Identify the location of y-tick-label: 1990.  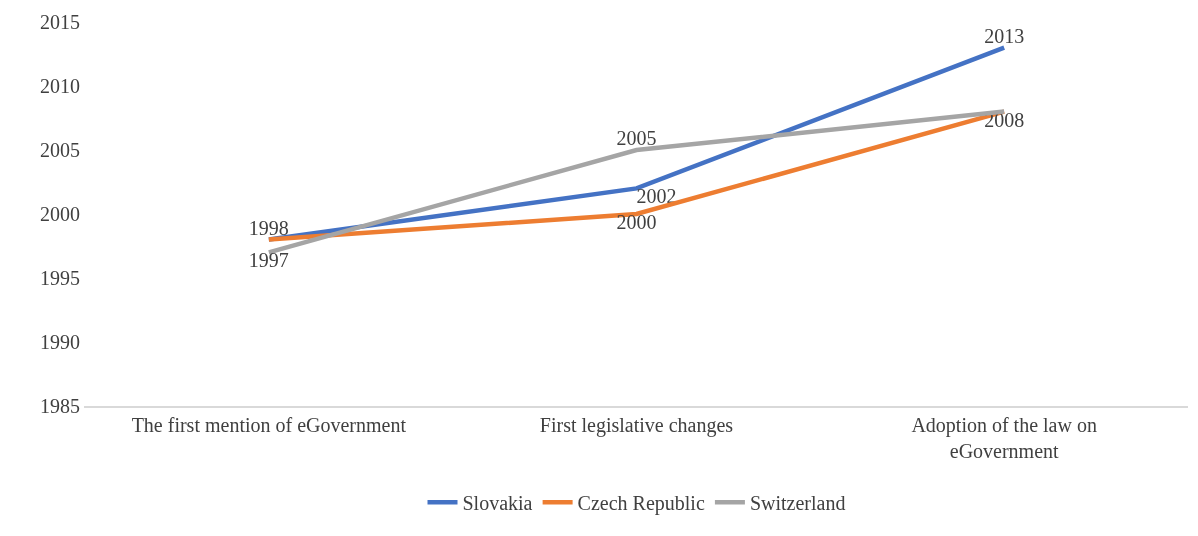
(60, 342).